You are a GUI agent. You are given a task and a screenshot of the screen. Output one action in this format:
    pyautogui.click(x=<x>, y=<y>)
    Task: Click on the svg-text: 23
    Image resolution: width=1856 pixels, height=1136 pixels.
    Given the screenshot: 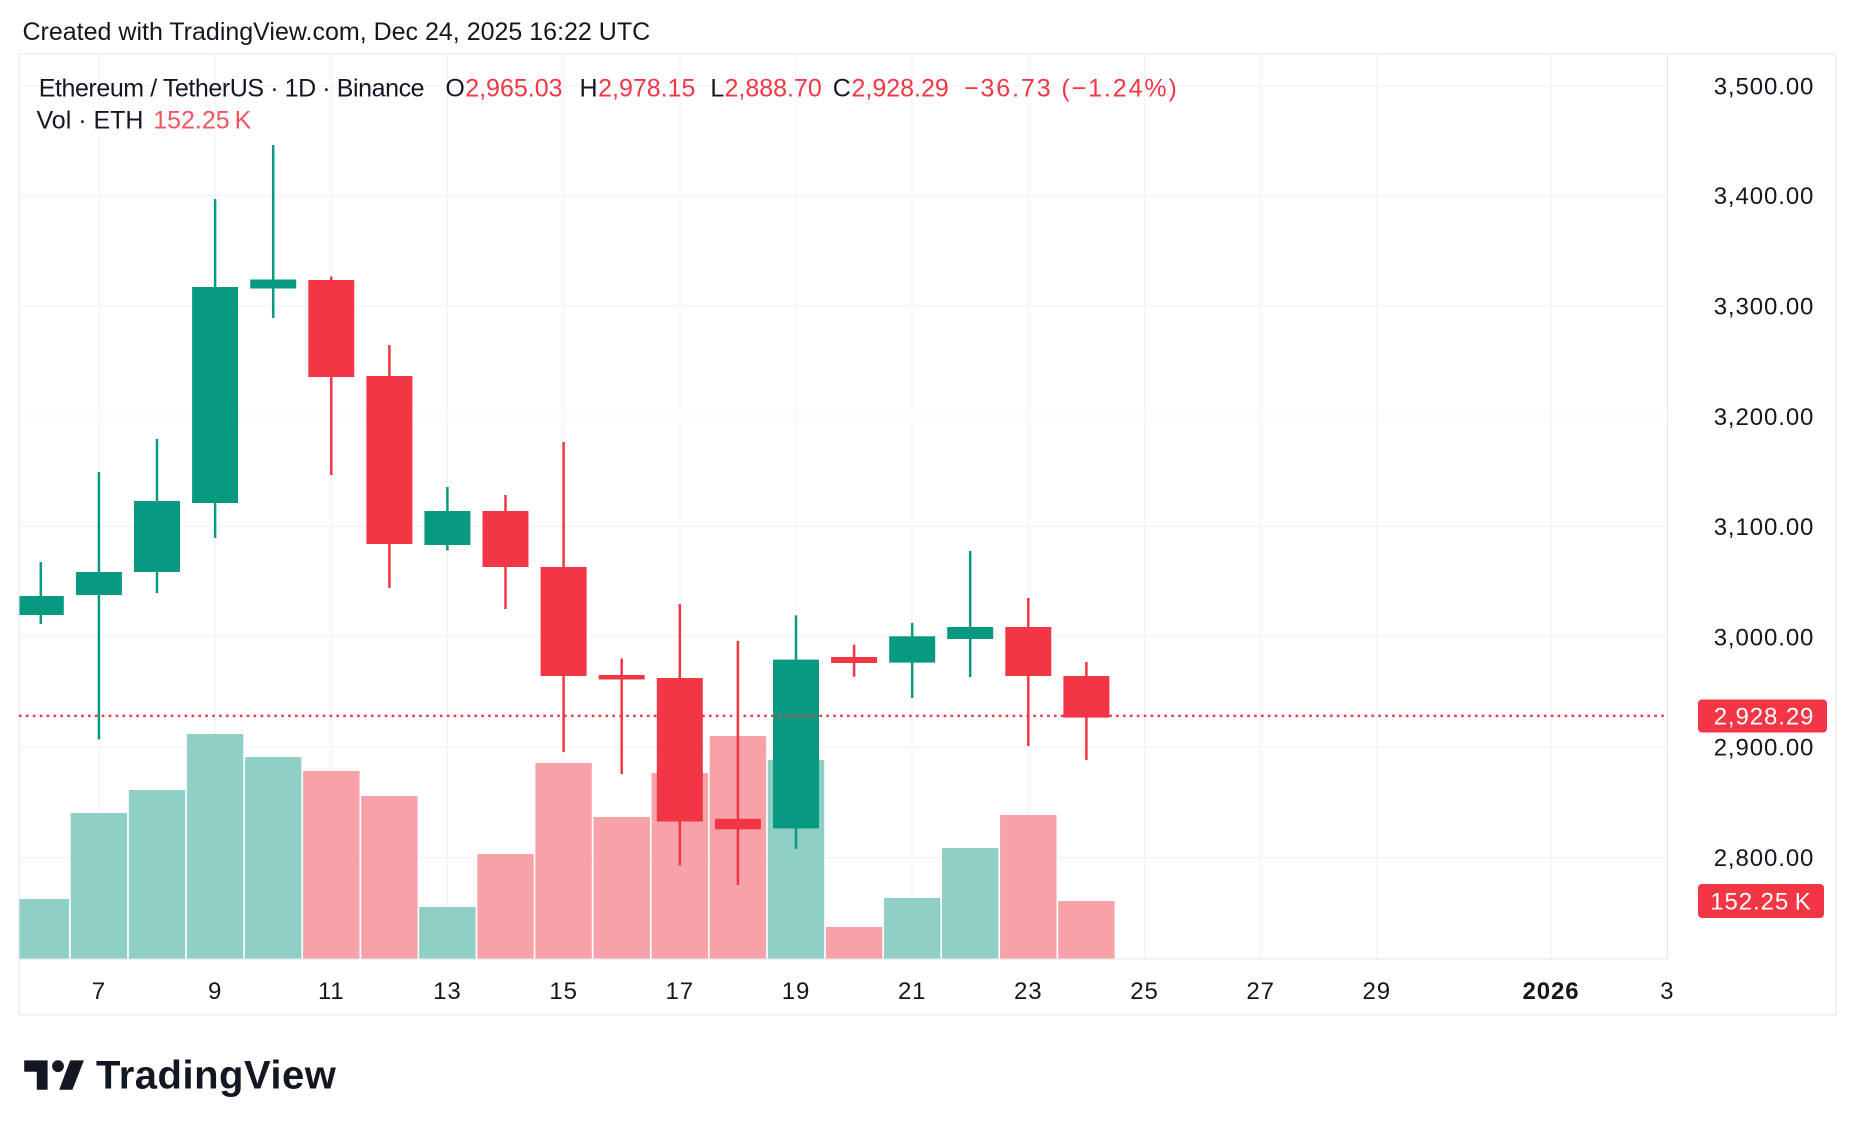 What is the action you would take?
    pyautogui.click(x=1028, y=991)
    